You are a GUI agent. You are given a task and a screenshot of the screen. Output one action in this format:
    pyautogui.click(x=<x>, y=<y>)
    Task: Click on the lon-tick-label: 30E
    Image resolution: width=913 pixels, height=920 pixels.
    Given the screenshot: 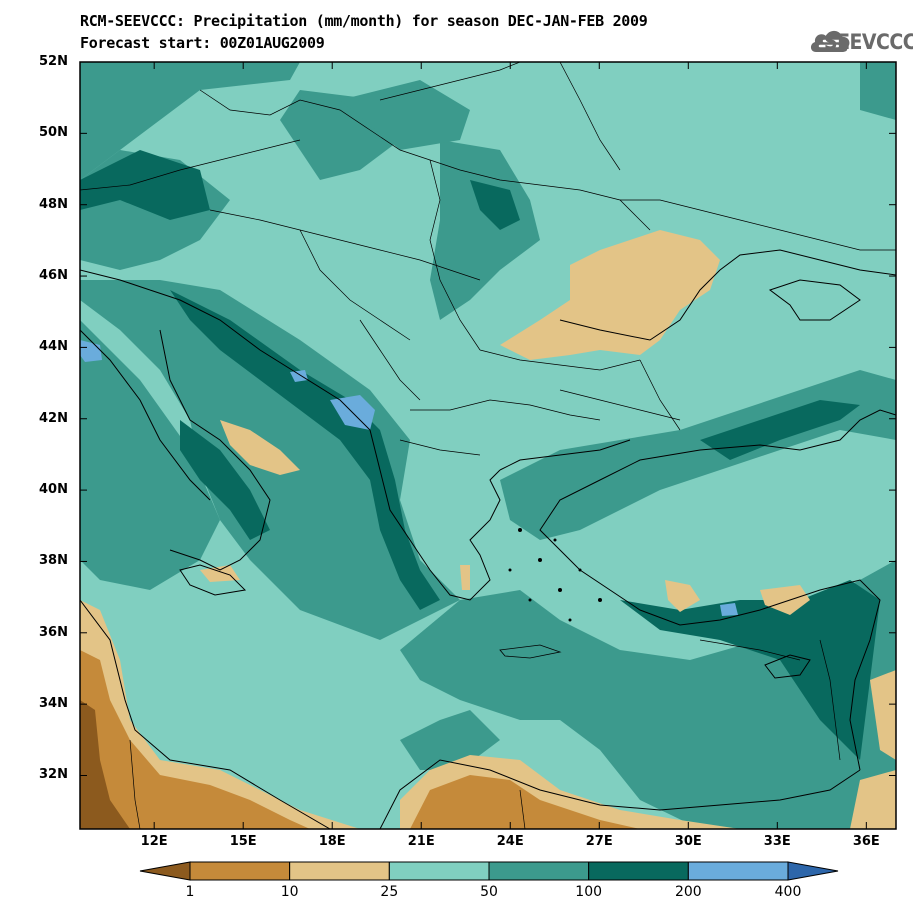 What is the action you would take?
    pyautogui.click(x=688, y=841)
    